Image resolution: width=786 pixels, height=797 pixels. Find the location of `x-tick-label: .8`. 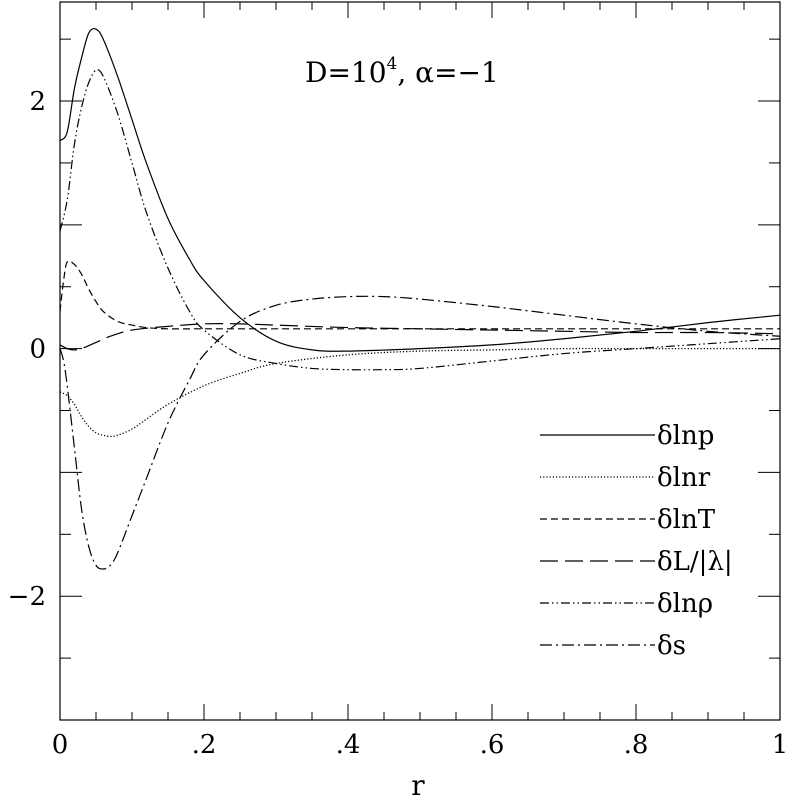

x-tick-label: .8 is located at coordinates (636, 745).